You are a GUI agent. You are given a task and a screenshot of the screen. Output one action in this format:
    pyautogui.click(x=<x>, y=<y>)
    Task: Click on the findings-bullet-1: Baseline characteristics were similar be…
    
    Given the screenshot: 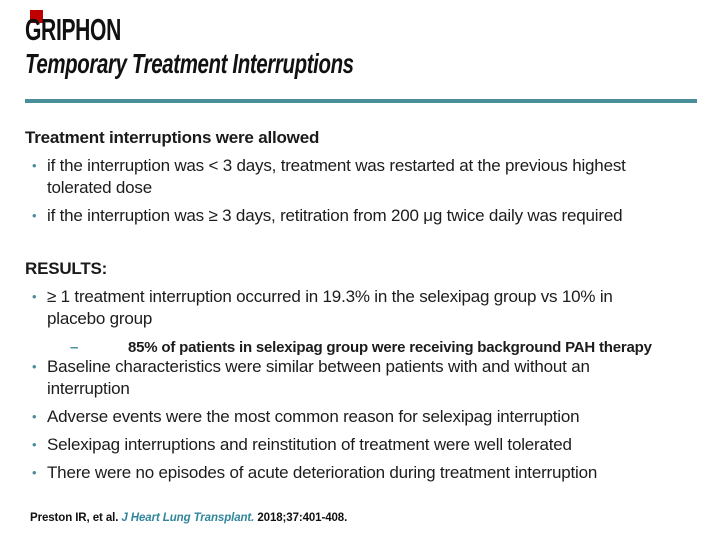 What is the action you would take?
    pyautogui.click(x=318, y=377)
    